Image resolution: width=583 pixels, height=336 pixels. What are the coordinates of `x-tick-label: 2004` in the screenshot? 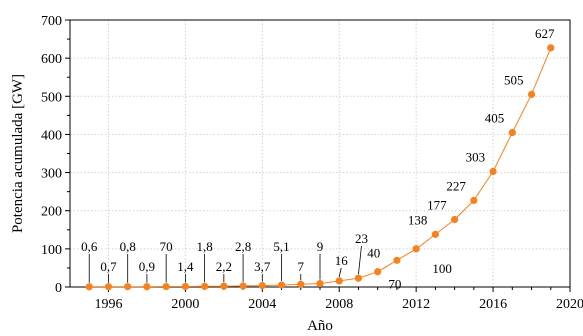 It's located at (262, 304).